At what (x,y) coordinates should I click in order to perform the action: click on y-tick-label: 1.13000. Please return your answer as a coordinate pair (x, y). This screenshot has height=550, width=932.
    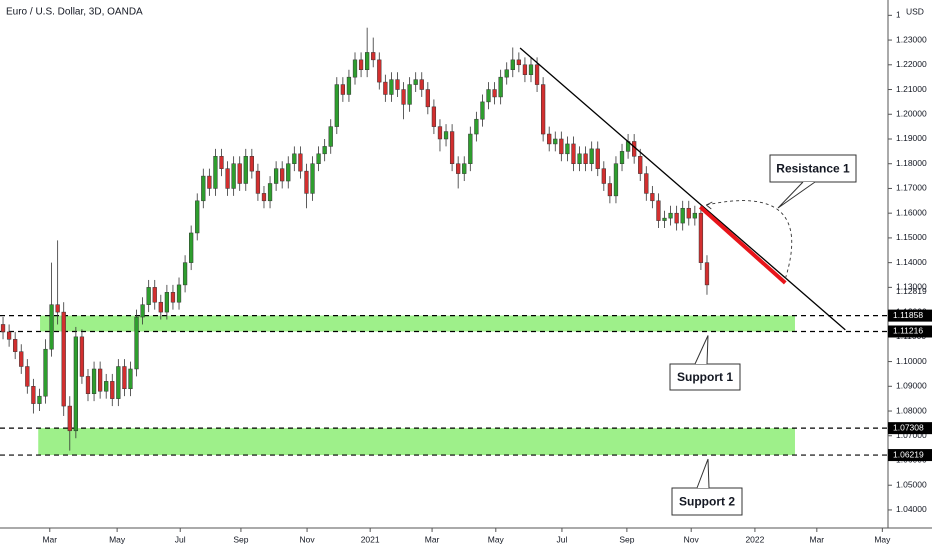
    Looking at the image, I should click on (911, 287).